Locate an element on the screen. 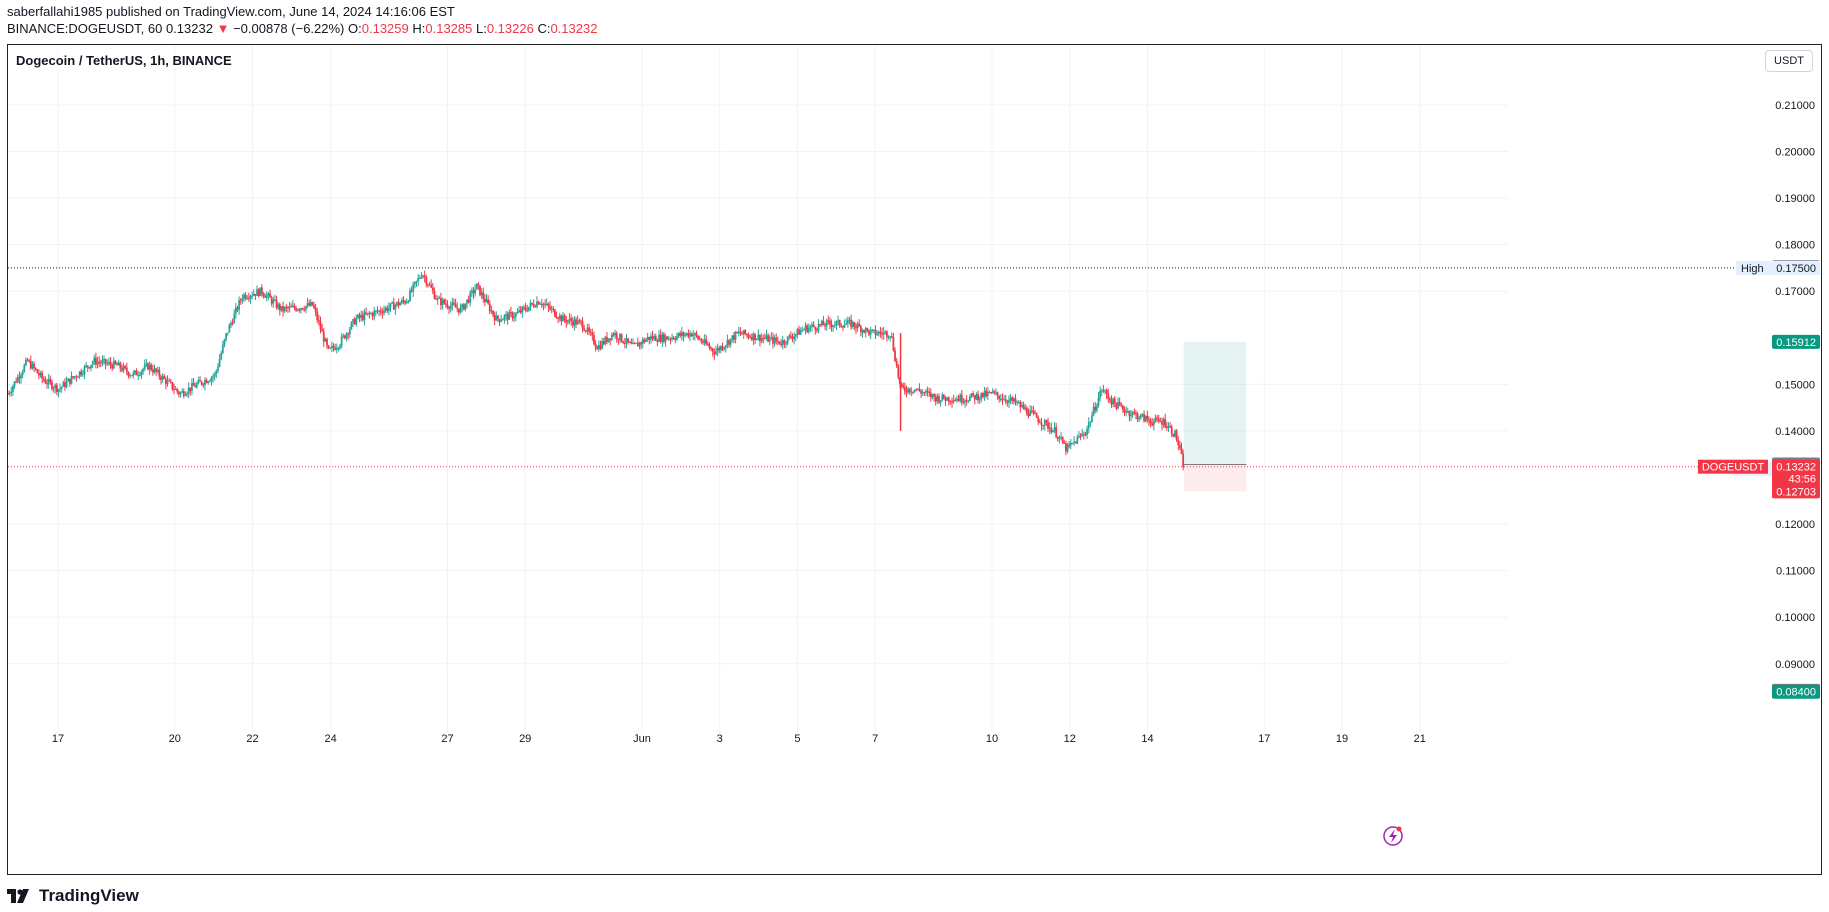 The height and width of the screenshot is (912, 1829). open-label: O: is located at coordinates (355, 28).